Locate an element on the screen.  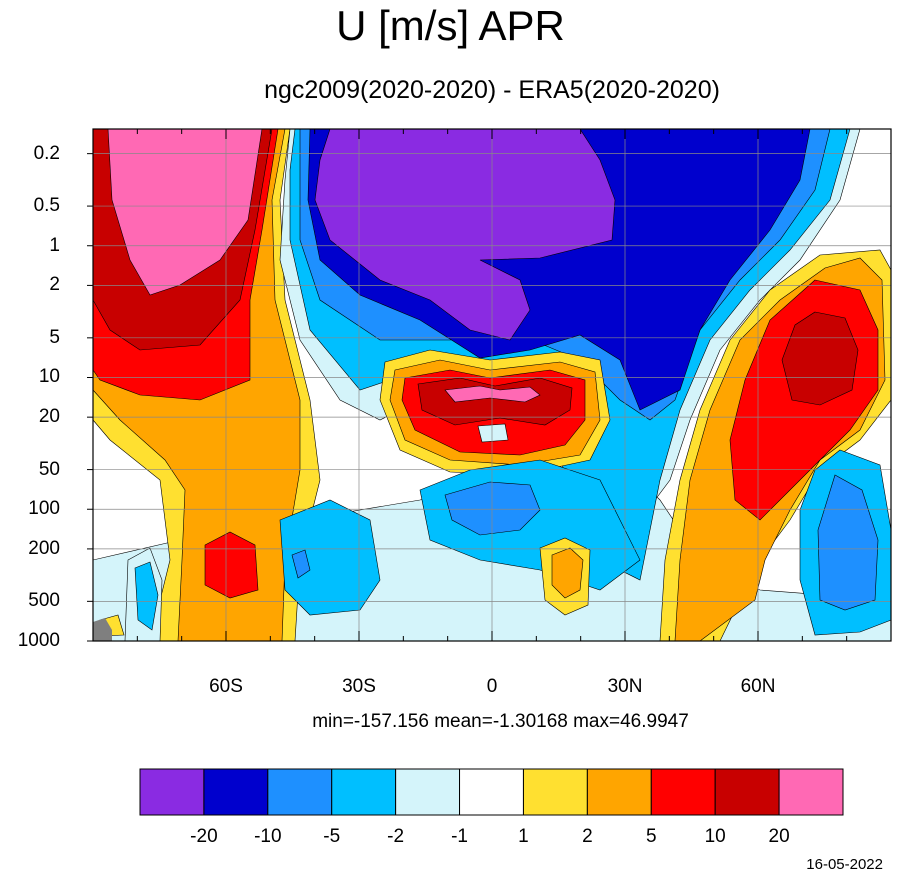
colorbar-label: -10 is located at coordinates (268, 836).